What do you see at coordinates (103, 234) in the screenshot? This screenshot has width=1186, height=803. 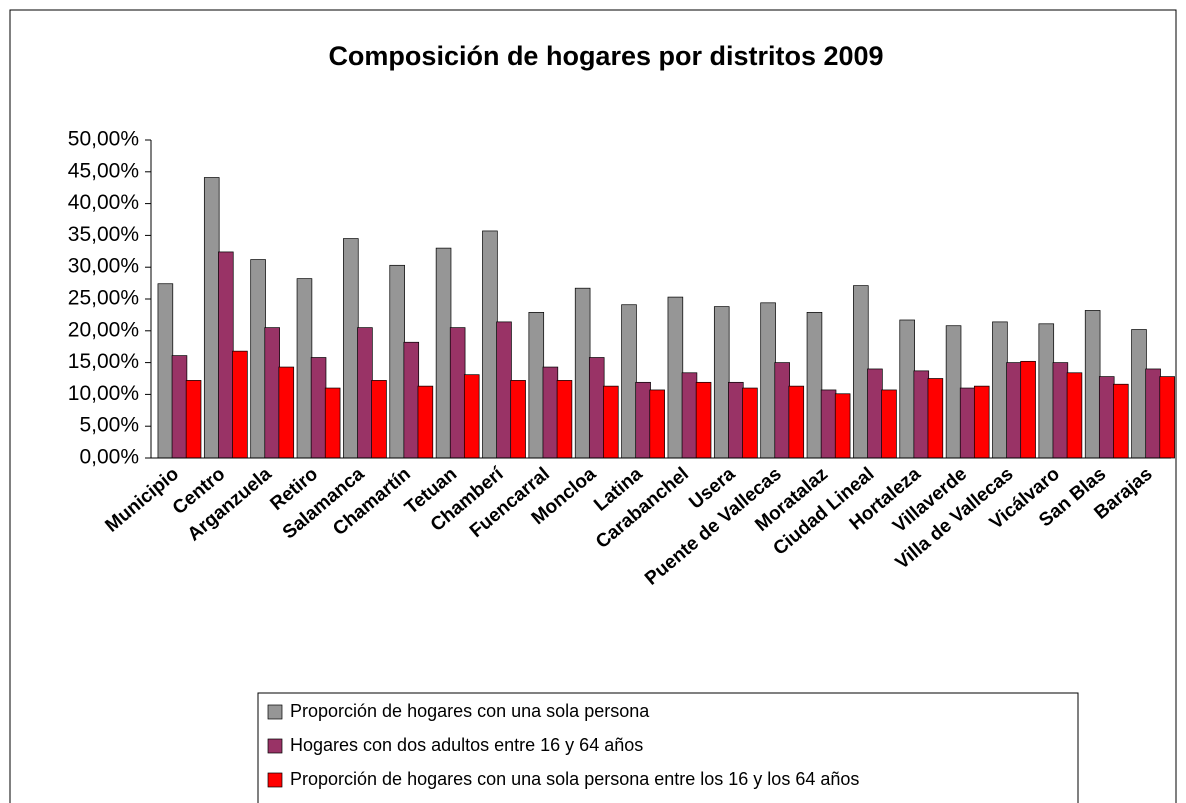 I see `y-tick-label: 35,00%` at bounding box center [103, 234].